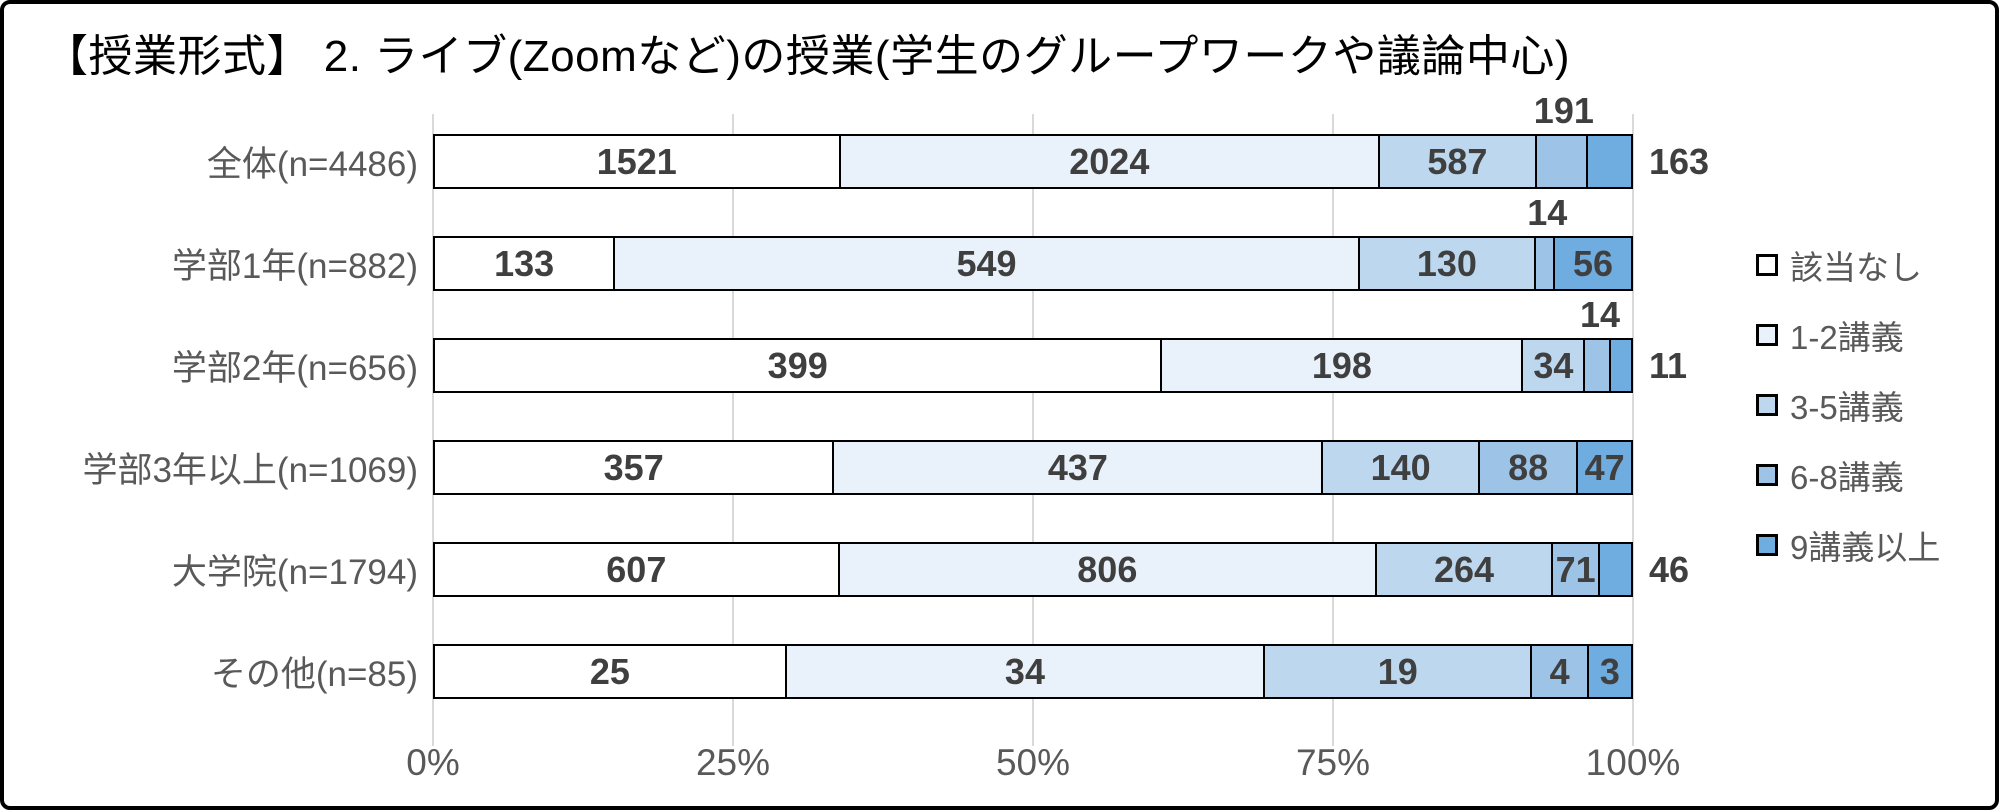 The width and height of the screenshot is (1999, 810). I want to click on bar-segment: 198, so click(1343, 365).